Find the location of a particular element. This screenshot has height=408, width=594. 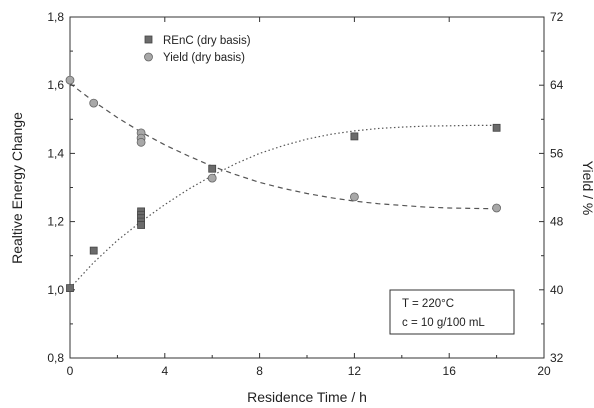

y2-axis-title: Yield / % is located at coordinates (587, 188).